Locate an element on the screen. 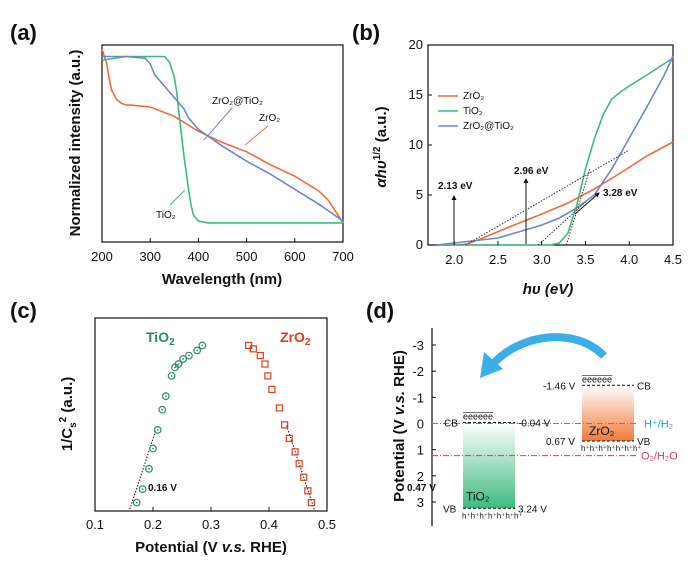 This screenshot has height=563, width=694. panel-b-lines is located at coordinates (555, 150).